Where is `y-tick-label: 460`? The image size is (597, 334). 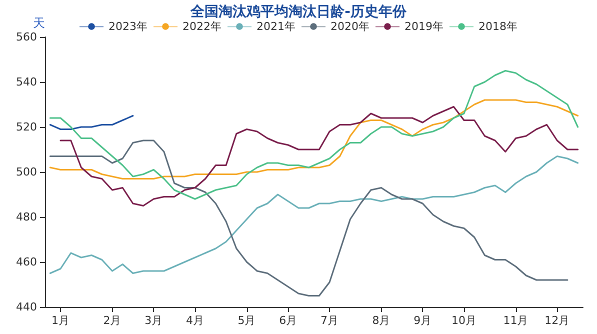
y-tick-label: 460 is located at coordinates (26, 262).